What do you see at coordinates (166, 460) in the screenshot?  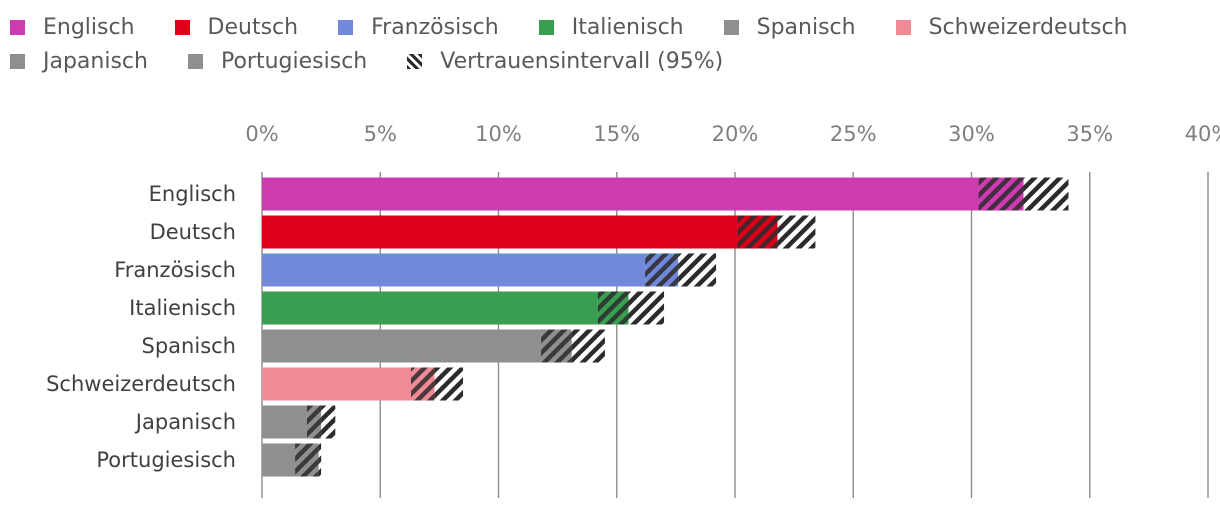 I see `category-label: Portugiesisch` at bounding box center [166, 460].